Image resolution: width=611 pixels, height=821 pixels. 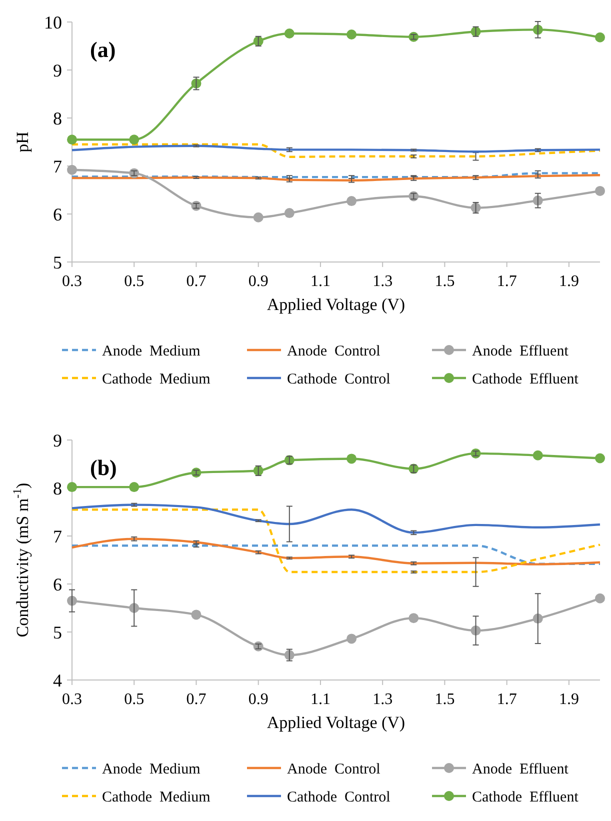 I want to click on text: (a), so click(x=103, y=49).